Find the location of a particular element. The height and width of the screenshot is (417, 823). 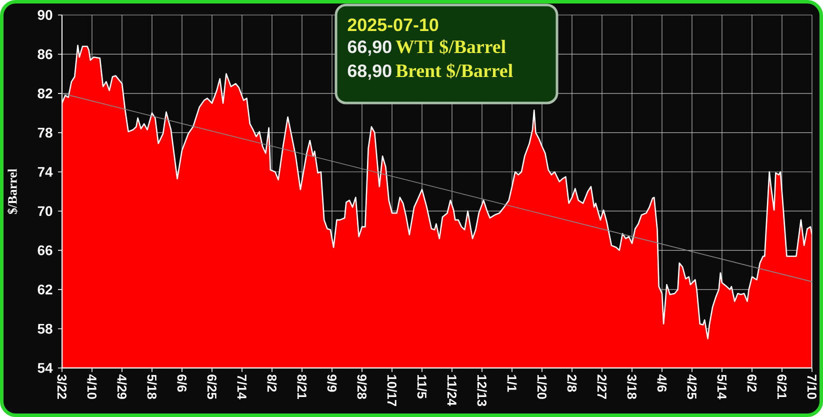

y-tick-label: 78 is located at coordinates (45, 133).